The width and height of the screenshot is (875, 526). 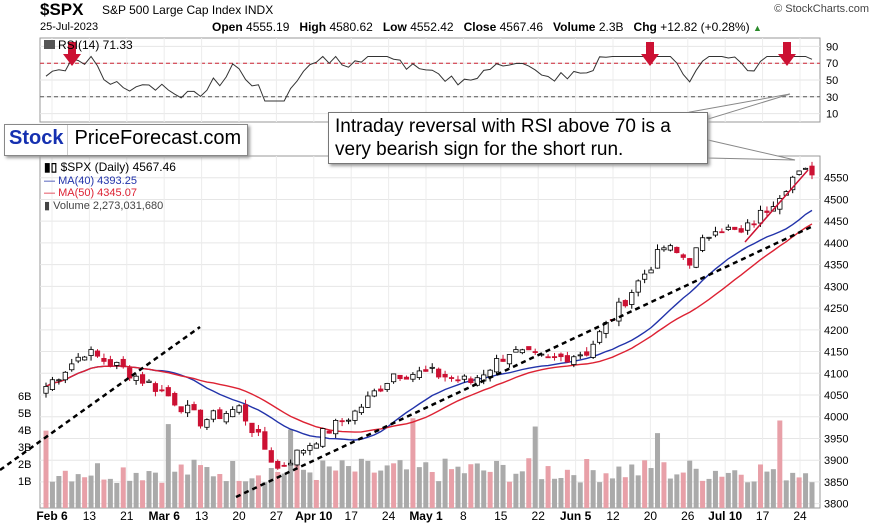 What do you see at coordinates (836, 374) in the screenshot?
I see `price-tick-label: 4100` at bounding box center [836, 374].